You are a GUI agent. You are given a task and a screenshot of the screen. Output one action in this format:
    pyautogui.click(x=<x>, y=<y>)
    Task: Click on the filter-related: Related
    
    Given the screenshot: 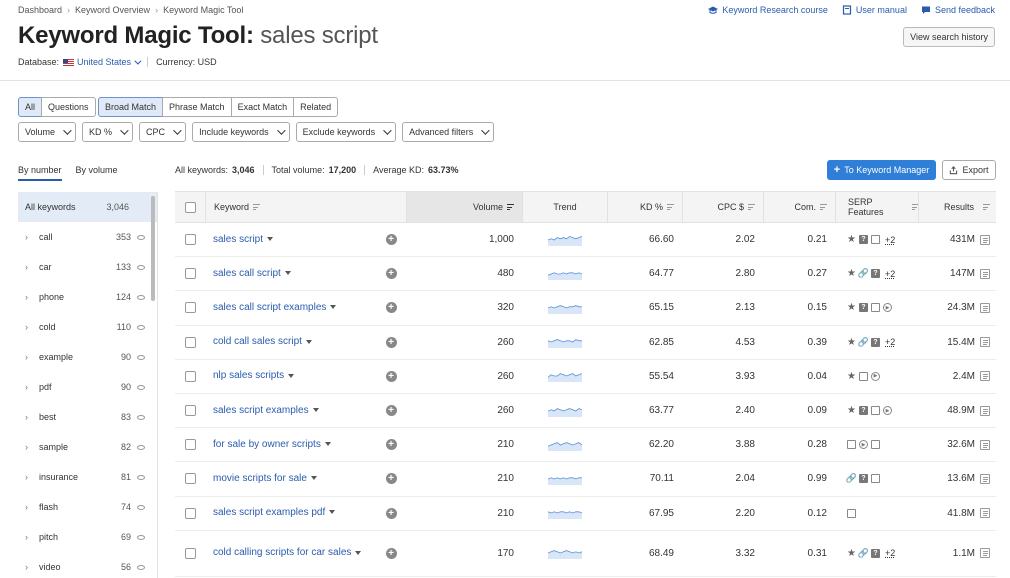 What is the action you would take?
    pyautogui.click(x=316, y=107)
    